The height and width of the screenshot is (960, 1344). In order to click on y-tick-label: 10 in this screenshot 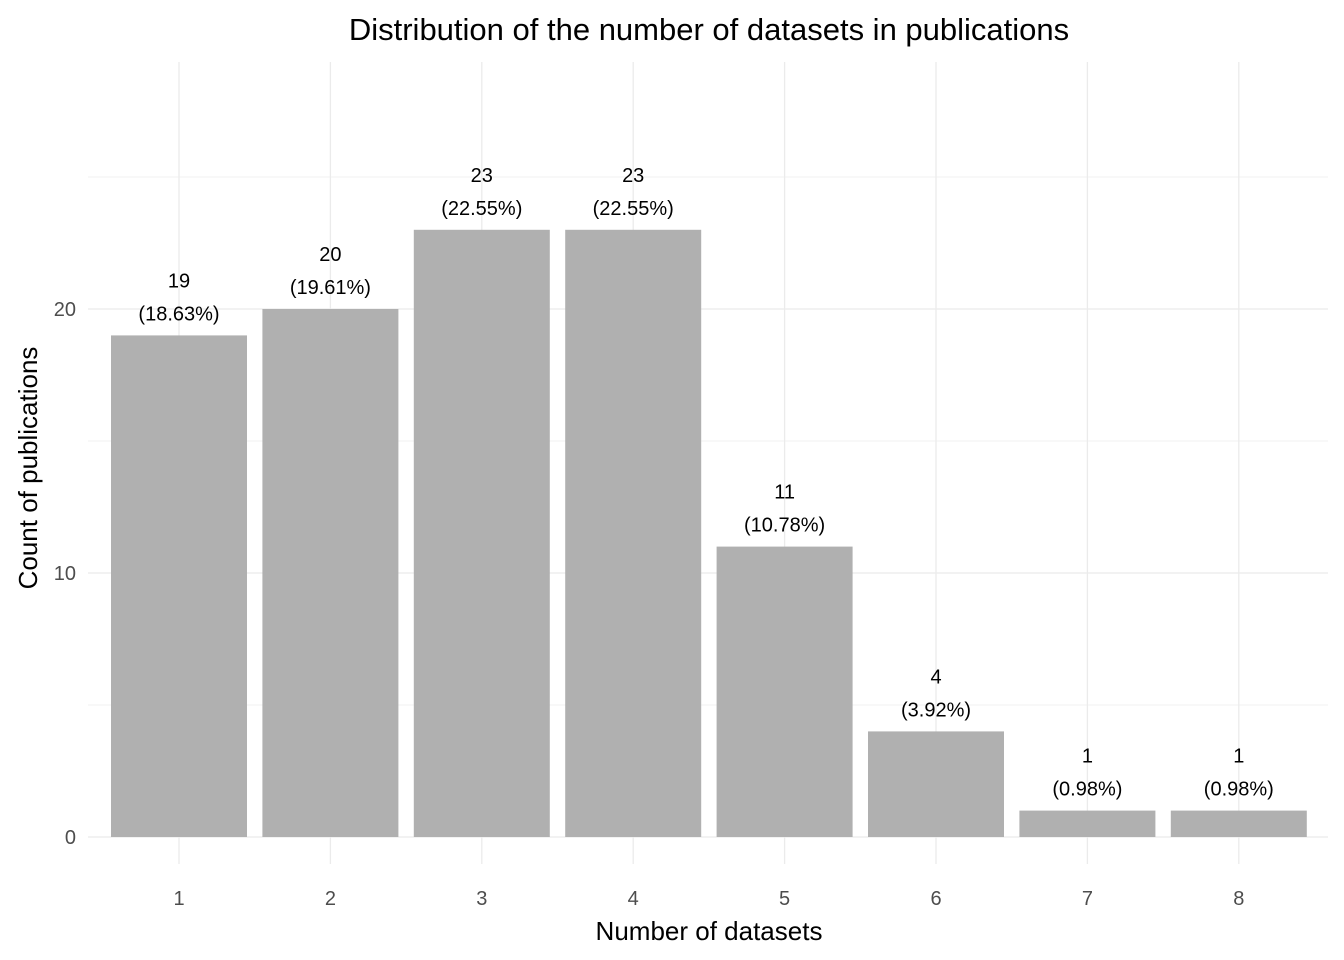, I will do `click(65, 574)`.